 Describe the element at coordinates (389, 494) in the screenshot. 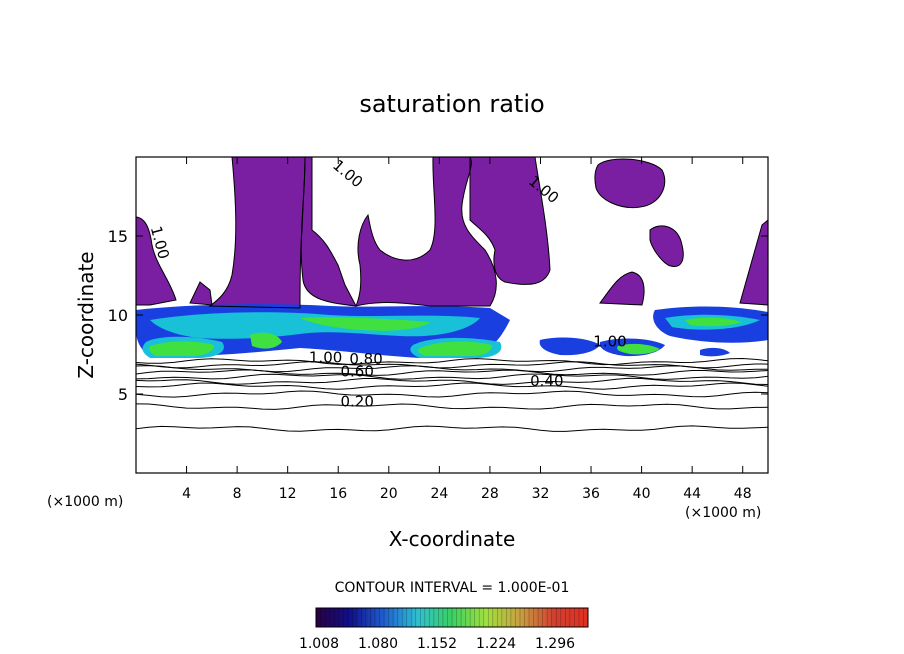

I see `x-tick-label: 20` at that location.